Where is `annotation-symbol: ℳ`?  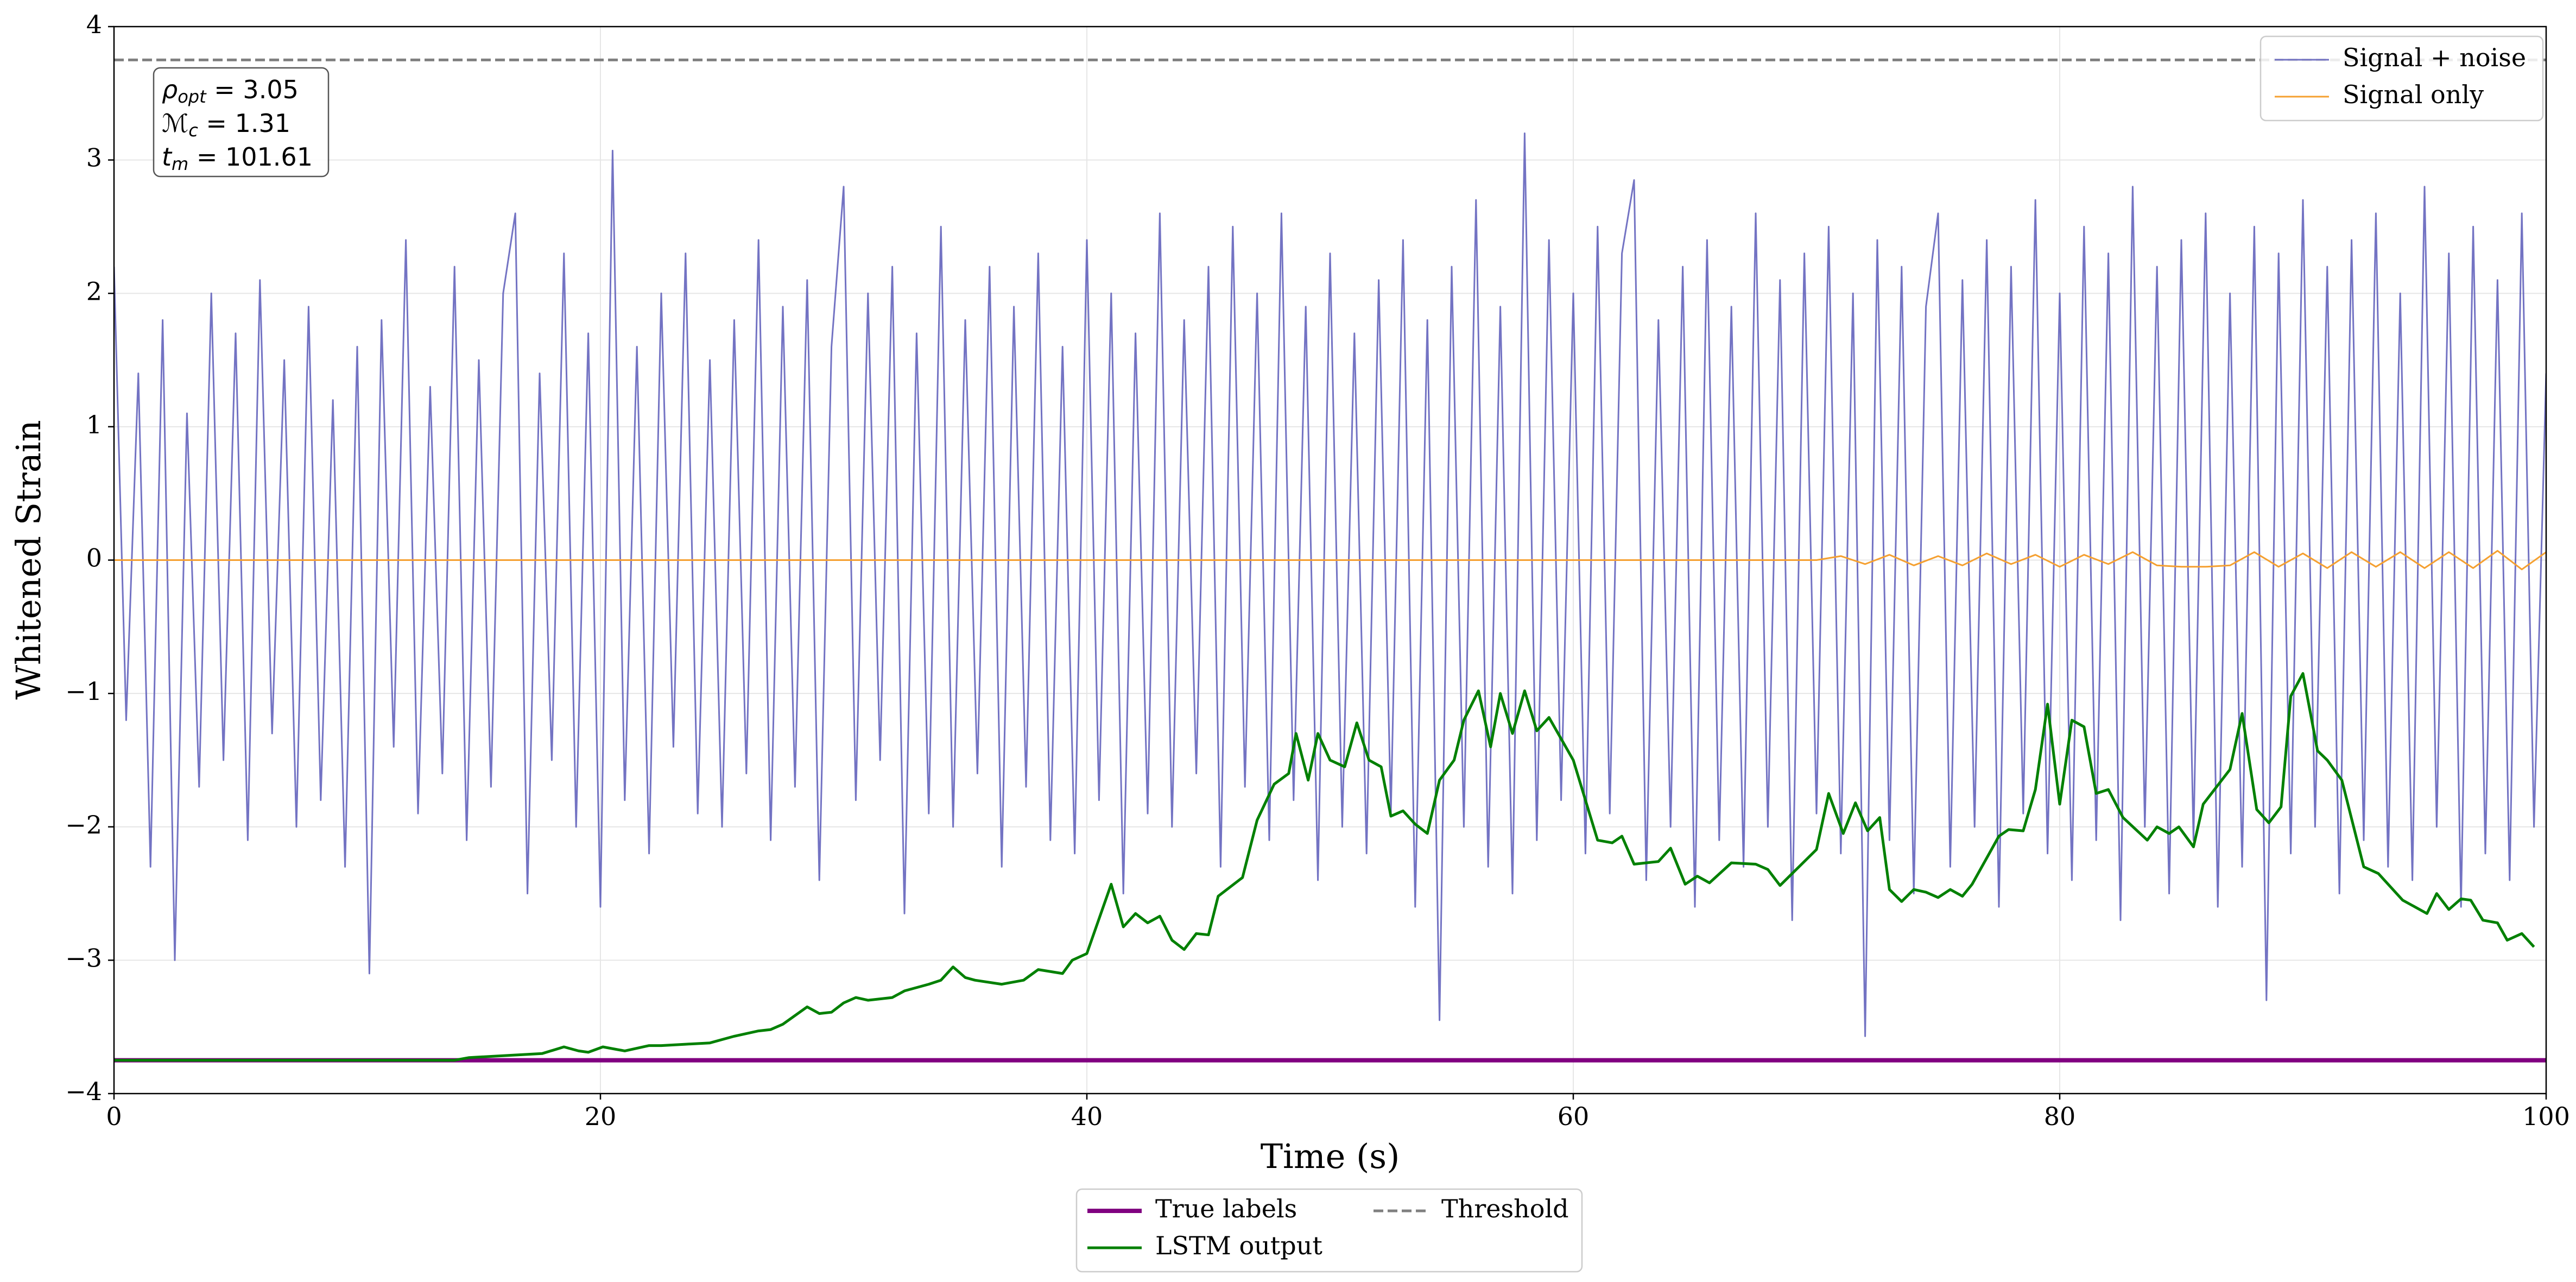
annotation-symbol: ℳ is located at coordinates (175, 123).